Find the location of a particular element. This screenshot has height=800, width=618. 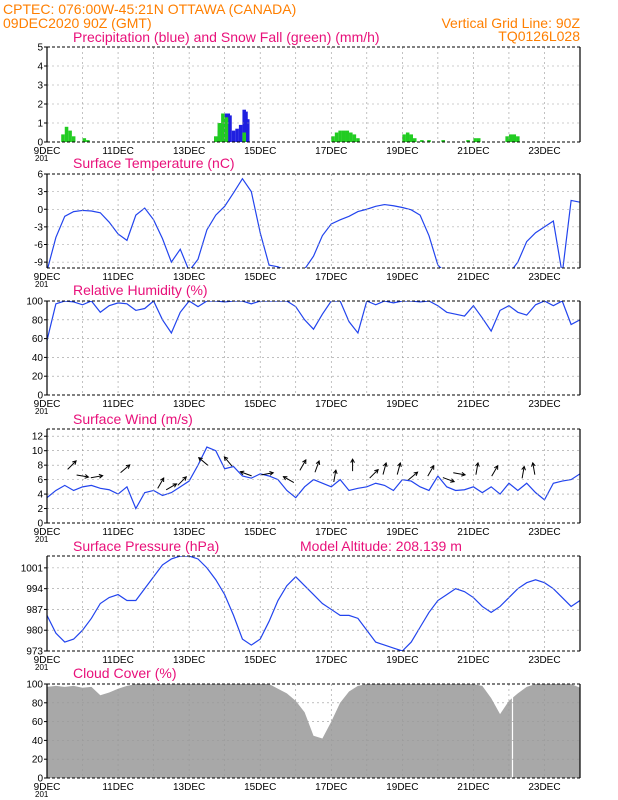

y-tick-label: 3 is located at coordinates (40, 86).